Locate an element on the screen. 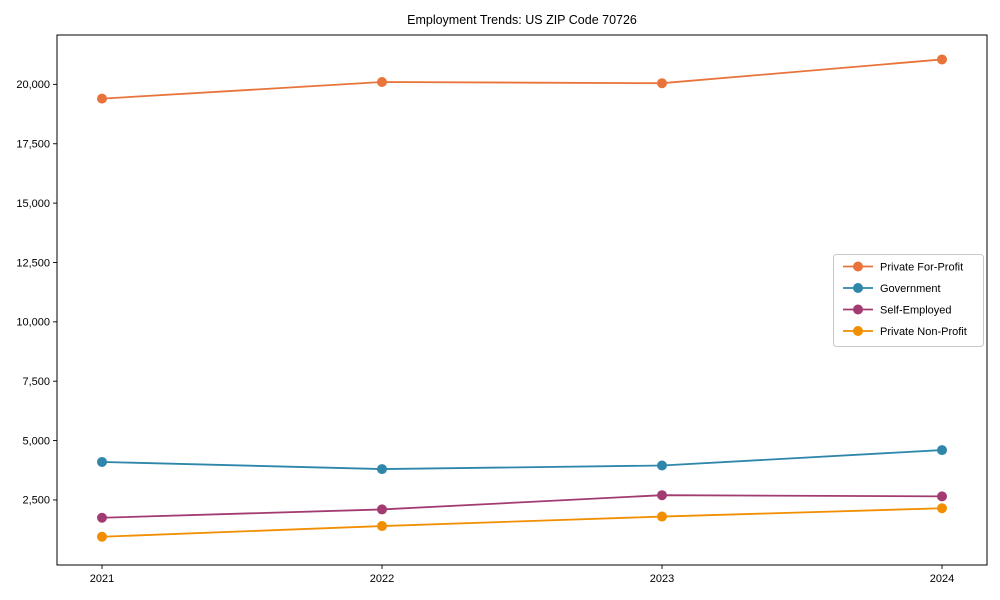  data-point-government-2024 is located at coordinates (942, 450).